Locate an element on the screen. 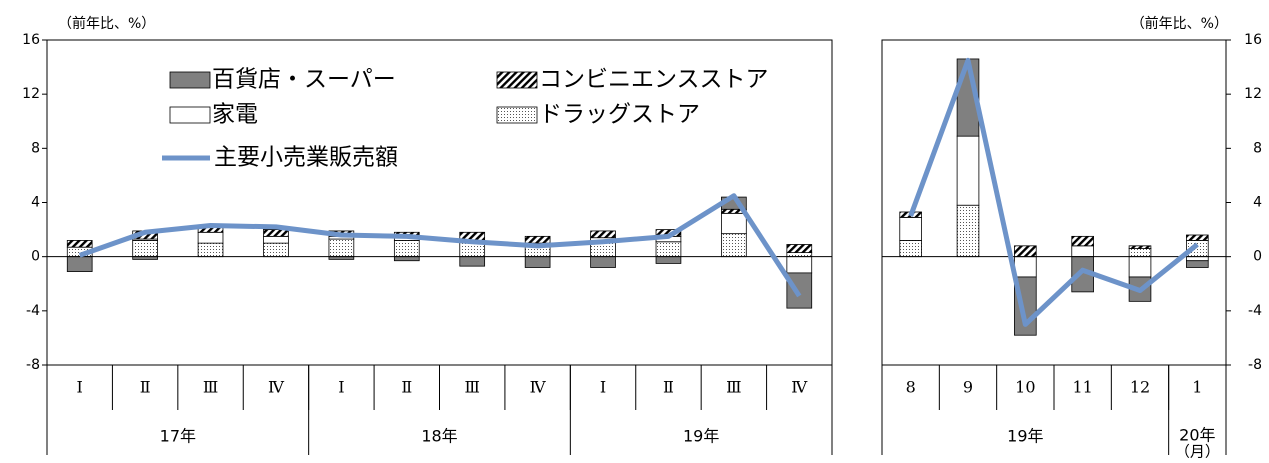 The height and width of the screenshot is (463, 1269). x-unit-label: （月） is located at coordinates (1197, 452).